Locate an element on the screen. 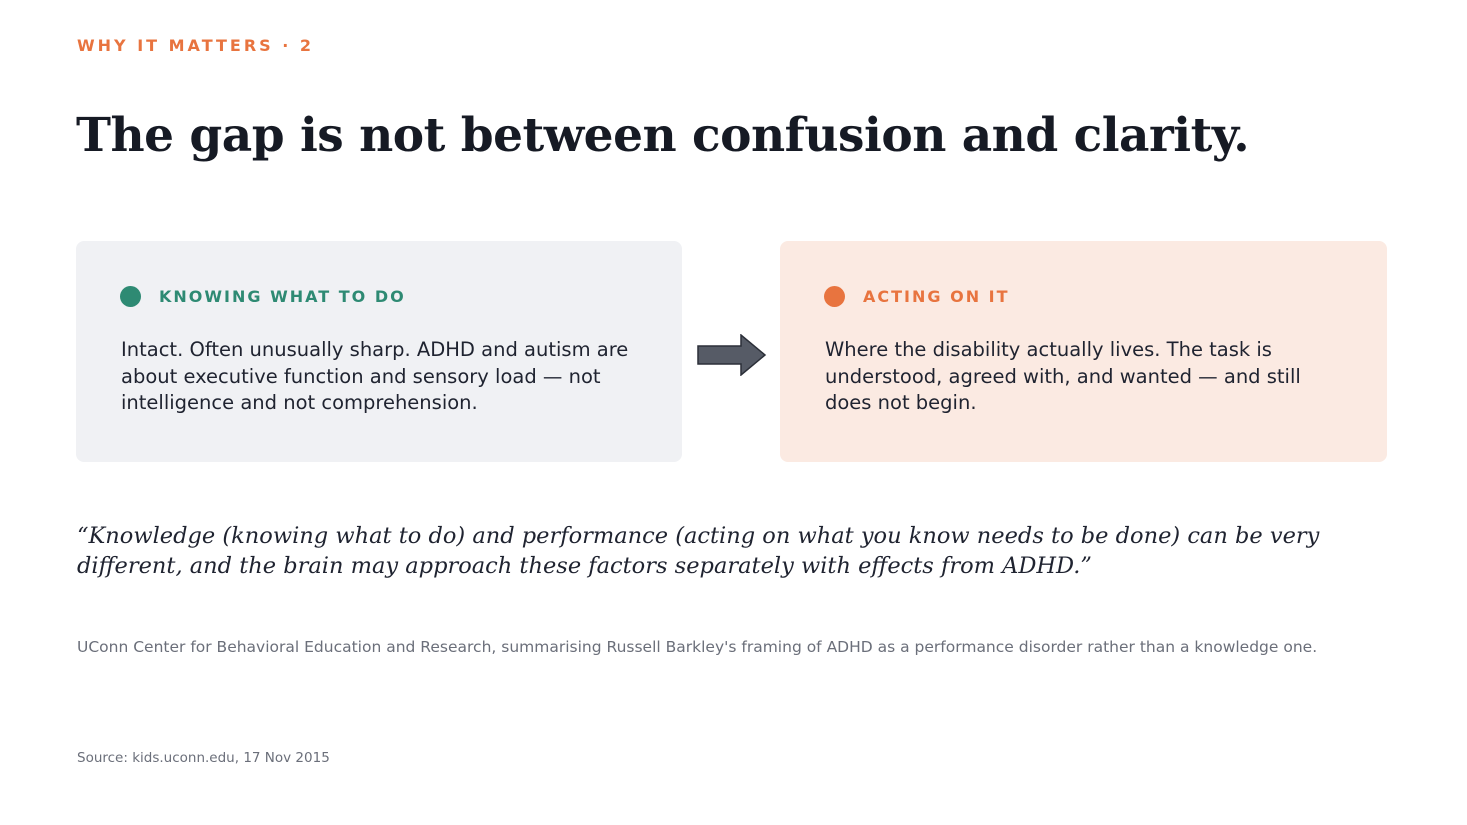  card-header: KNOWING WHAT TO DO is located at coordinates (263, 296).